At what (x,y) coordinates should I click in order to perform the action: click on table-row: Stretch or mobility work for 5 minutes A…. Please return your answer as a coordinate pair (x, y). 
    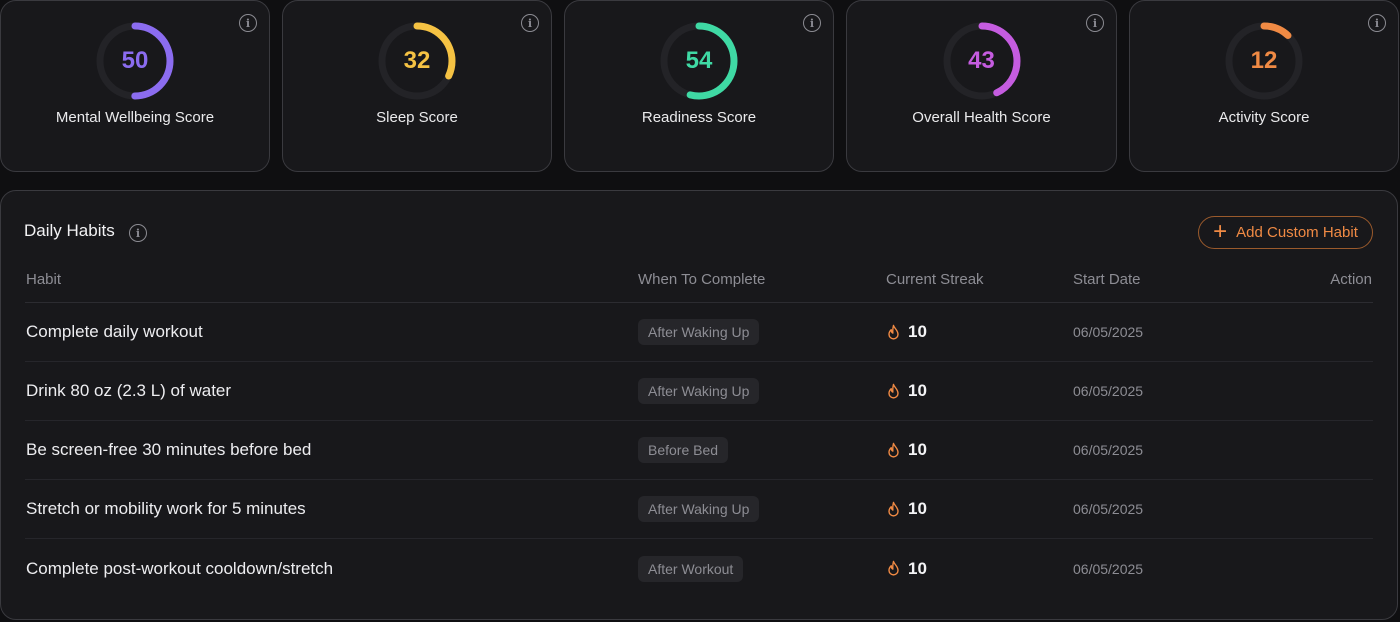
    Looking at the image, I should click on (699, 509).